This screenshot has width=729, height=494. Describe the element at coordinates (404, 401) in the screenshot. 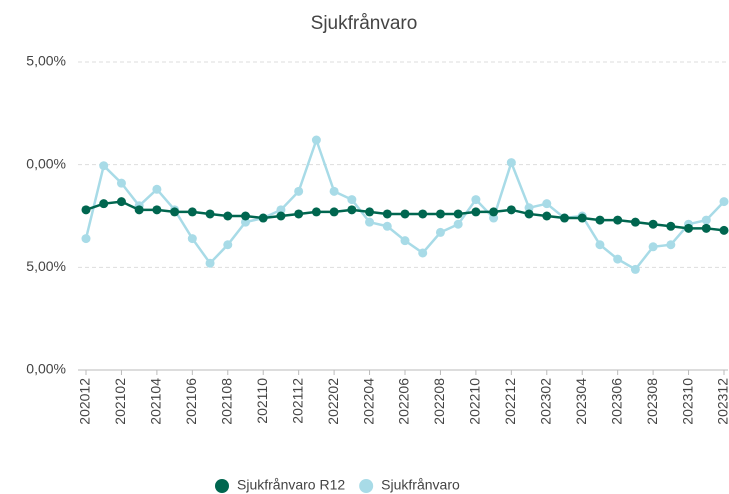

I see `x-tick-label: 202206` at that location.